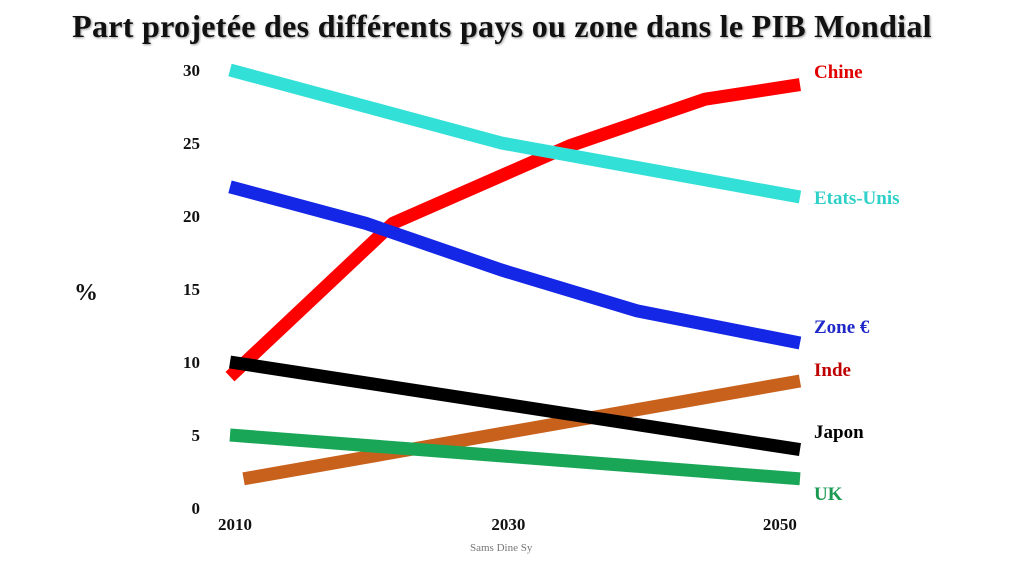  I want to click on x-tick-label: 2030, so click(508, 524).